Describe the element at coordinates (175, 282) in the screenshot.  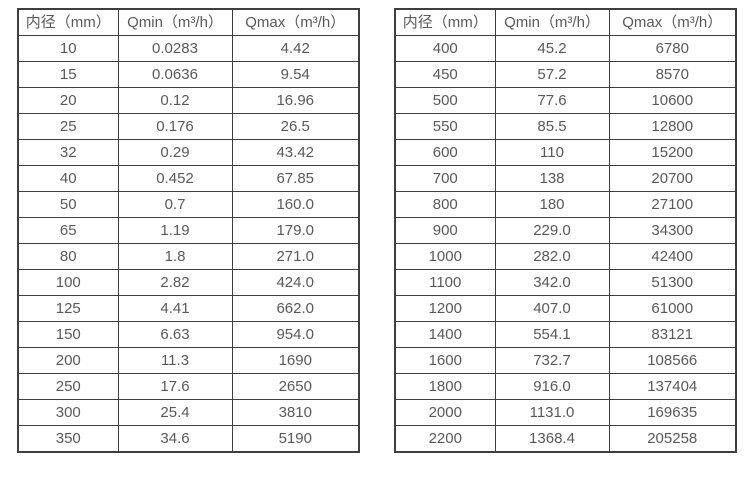
I see `table-cell: 2.82` at that location.